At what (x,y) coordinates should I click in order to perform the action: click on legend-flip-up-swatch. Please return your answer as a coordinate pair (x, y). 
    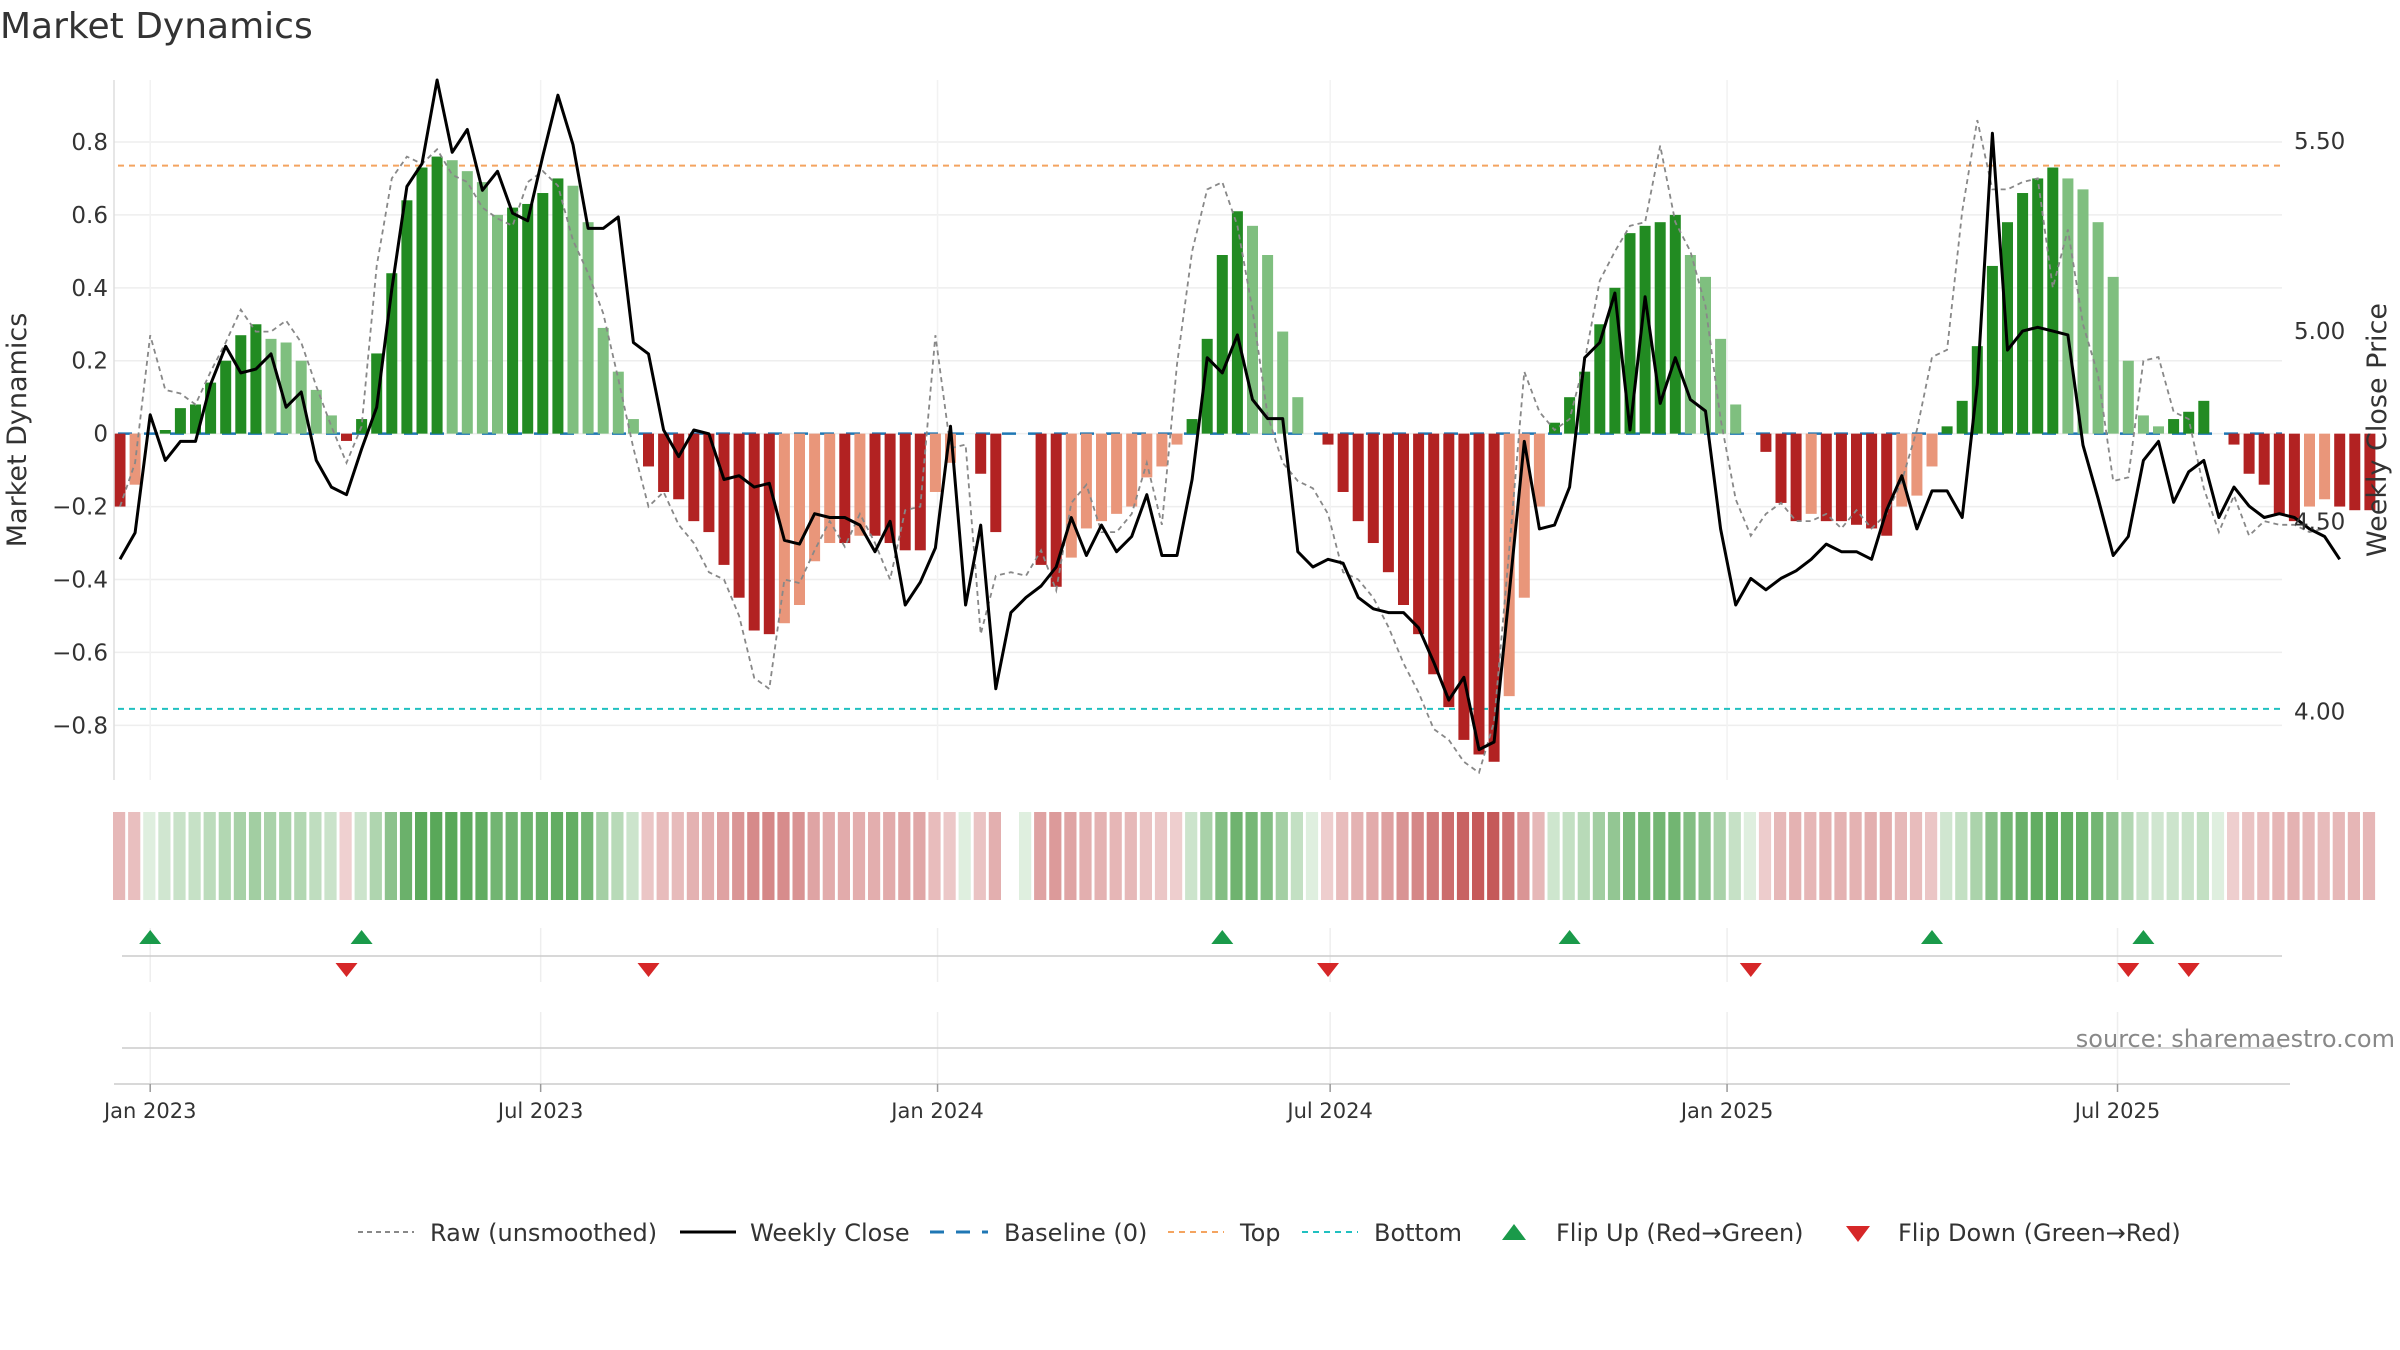
    Looking at the image, I should click on (1514, 1232).